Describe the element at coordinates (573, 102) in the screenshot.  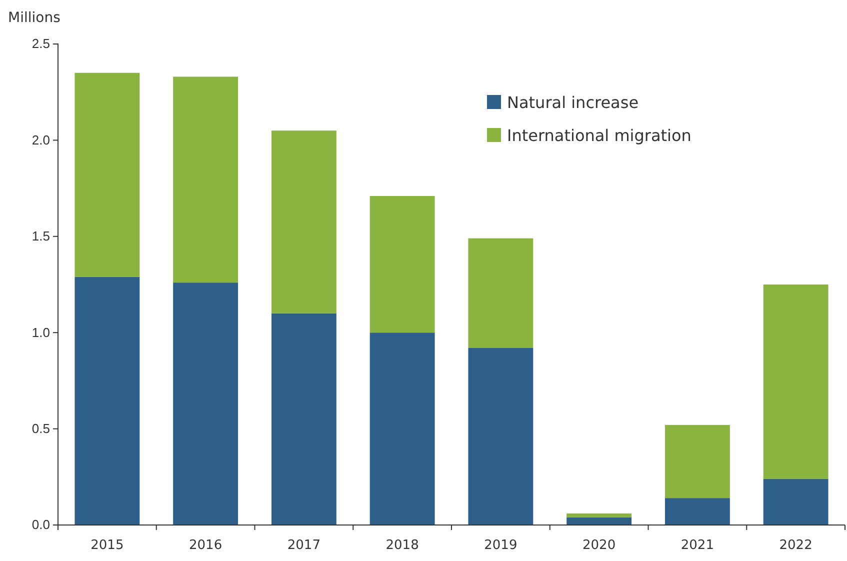
I see `legend-label: Natural increase` at that location.